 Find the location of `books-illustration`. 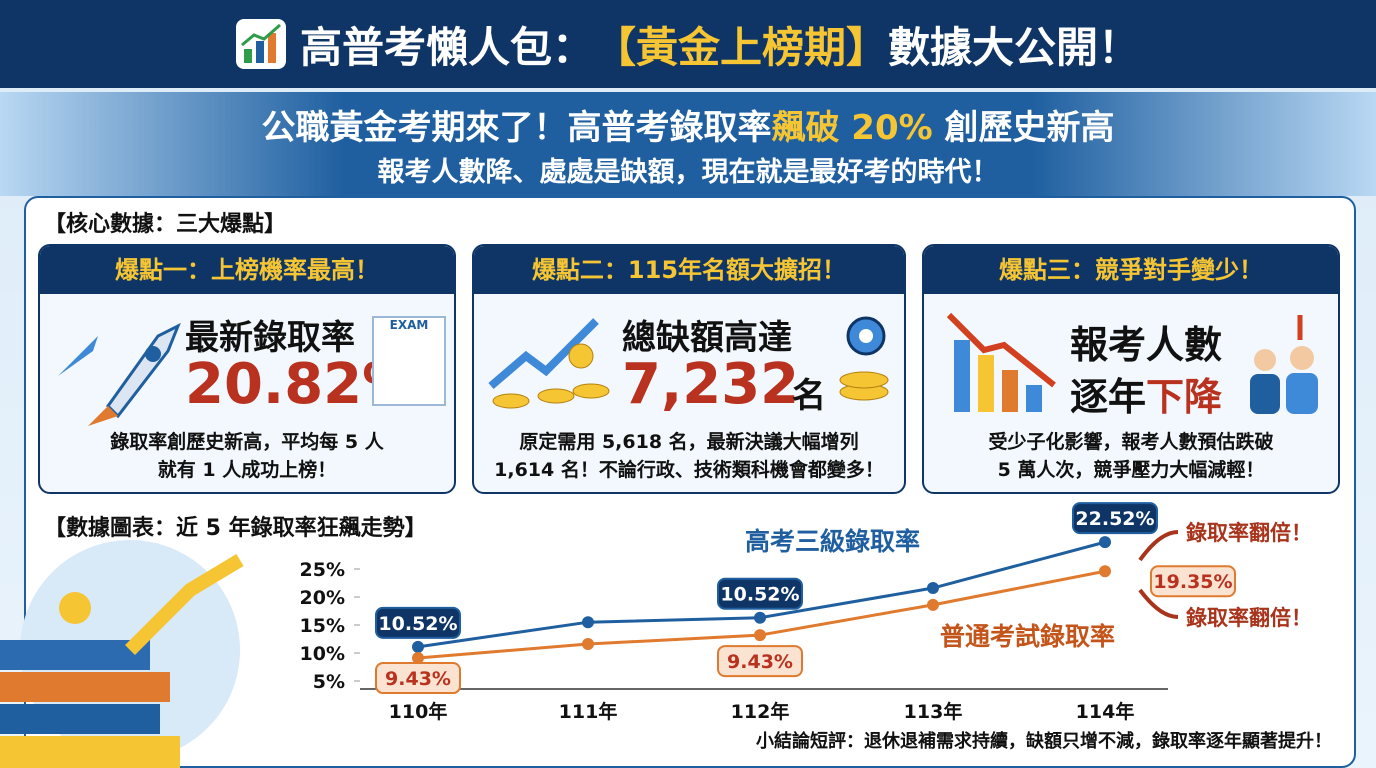

books-illustration is located at coordinates (122, 654).